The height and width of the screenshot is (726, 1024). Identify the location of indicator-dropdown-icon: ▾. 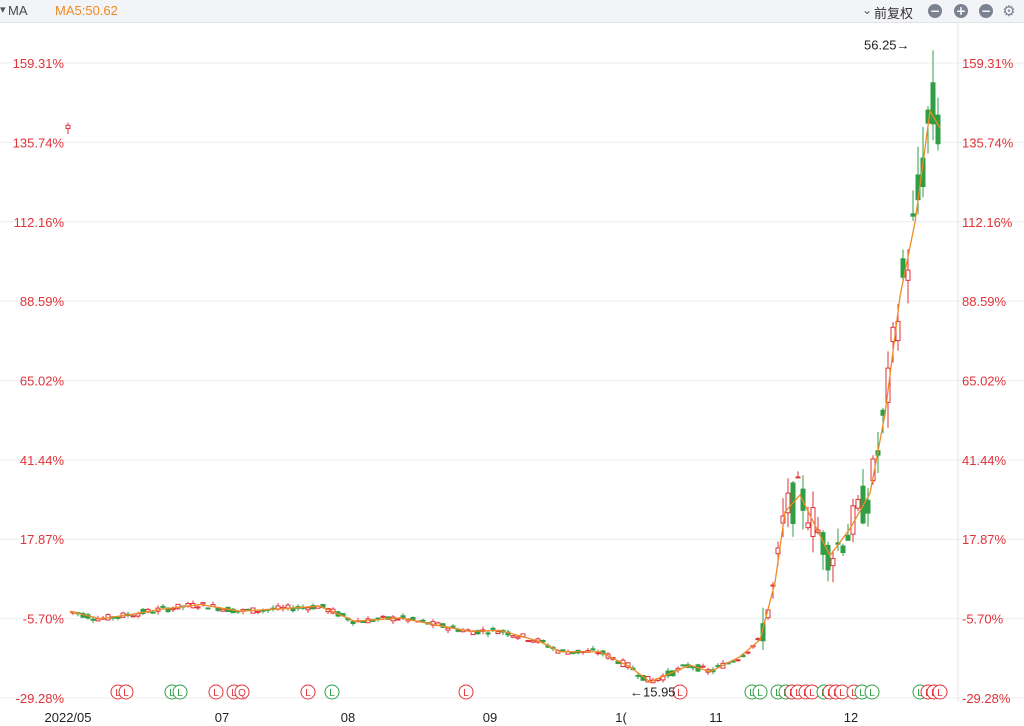
(3, 10).